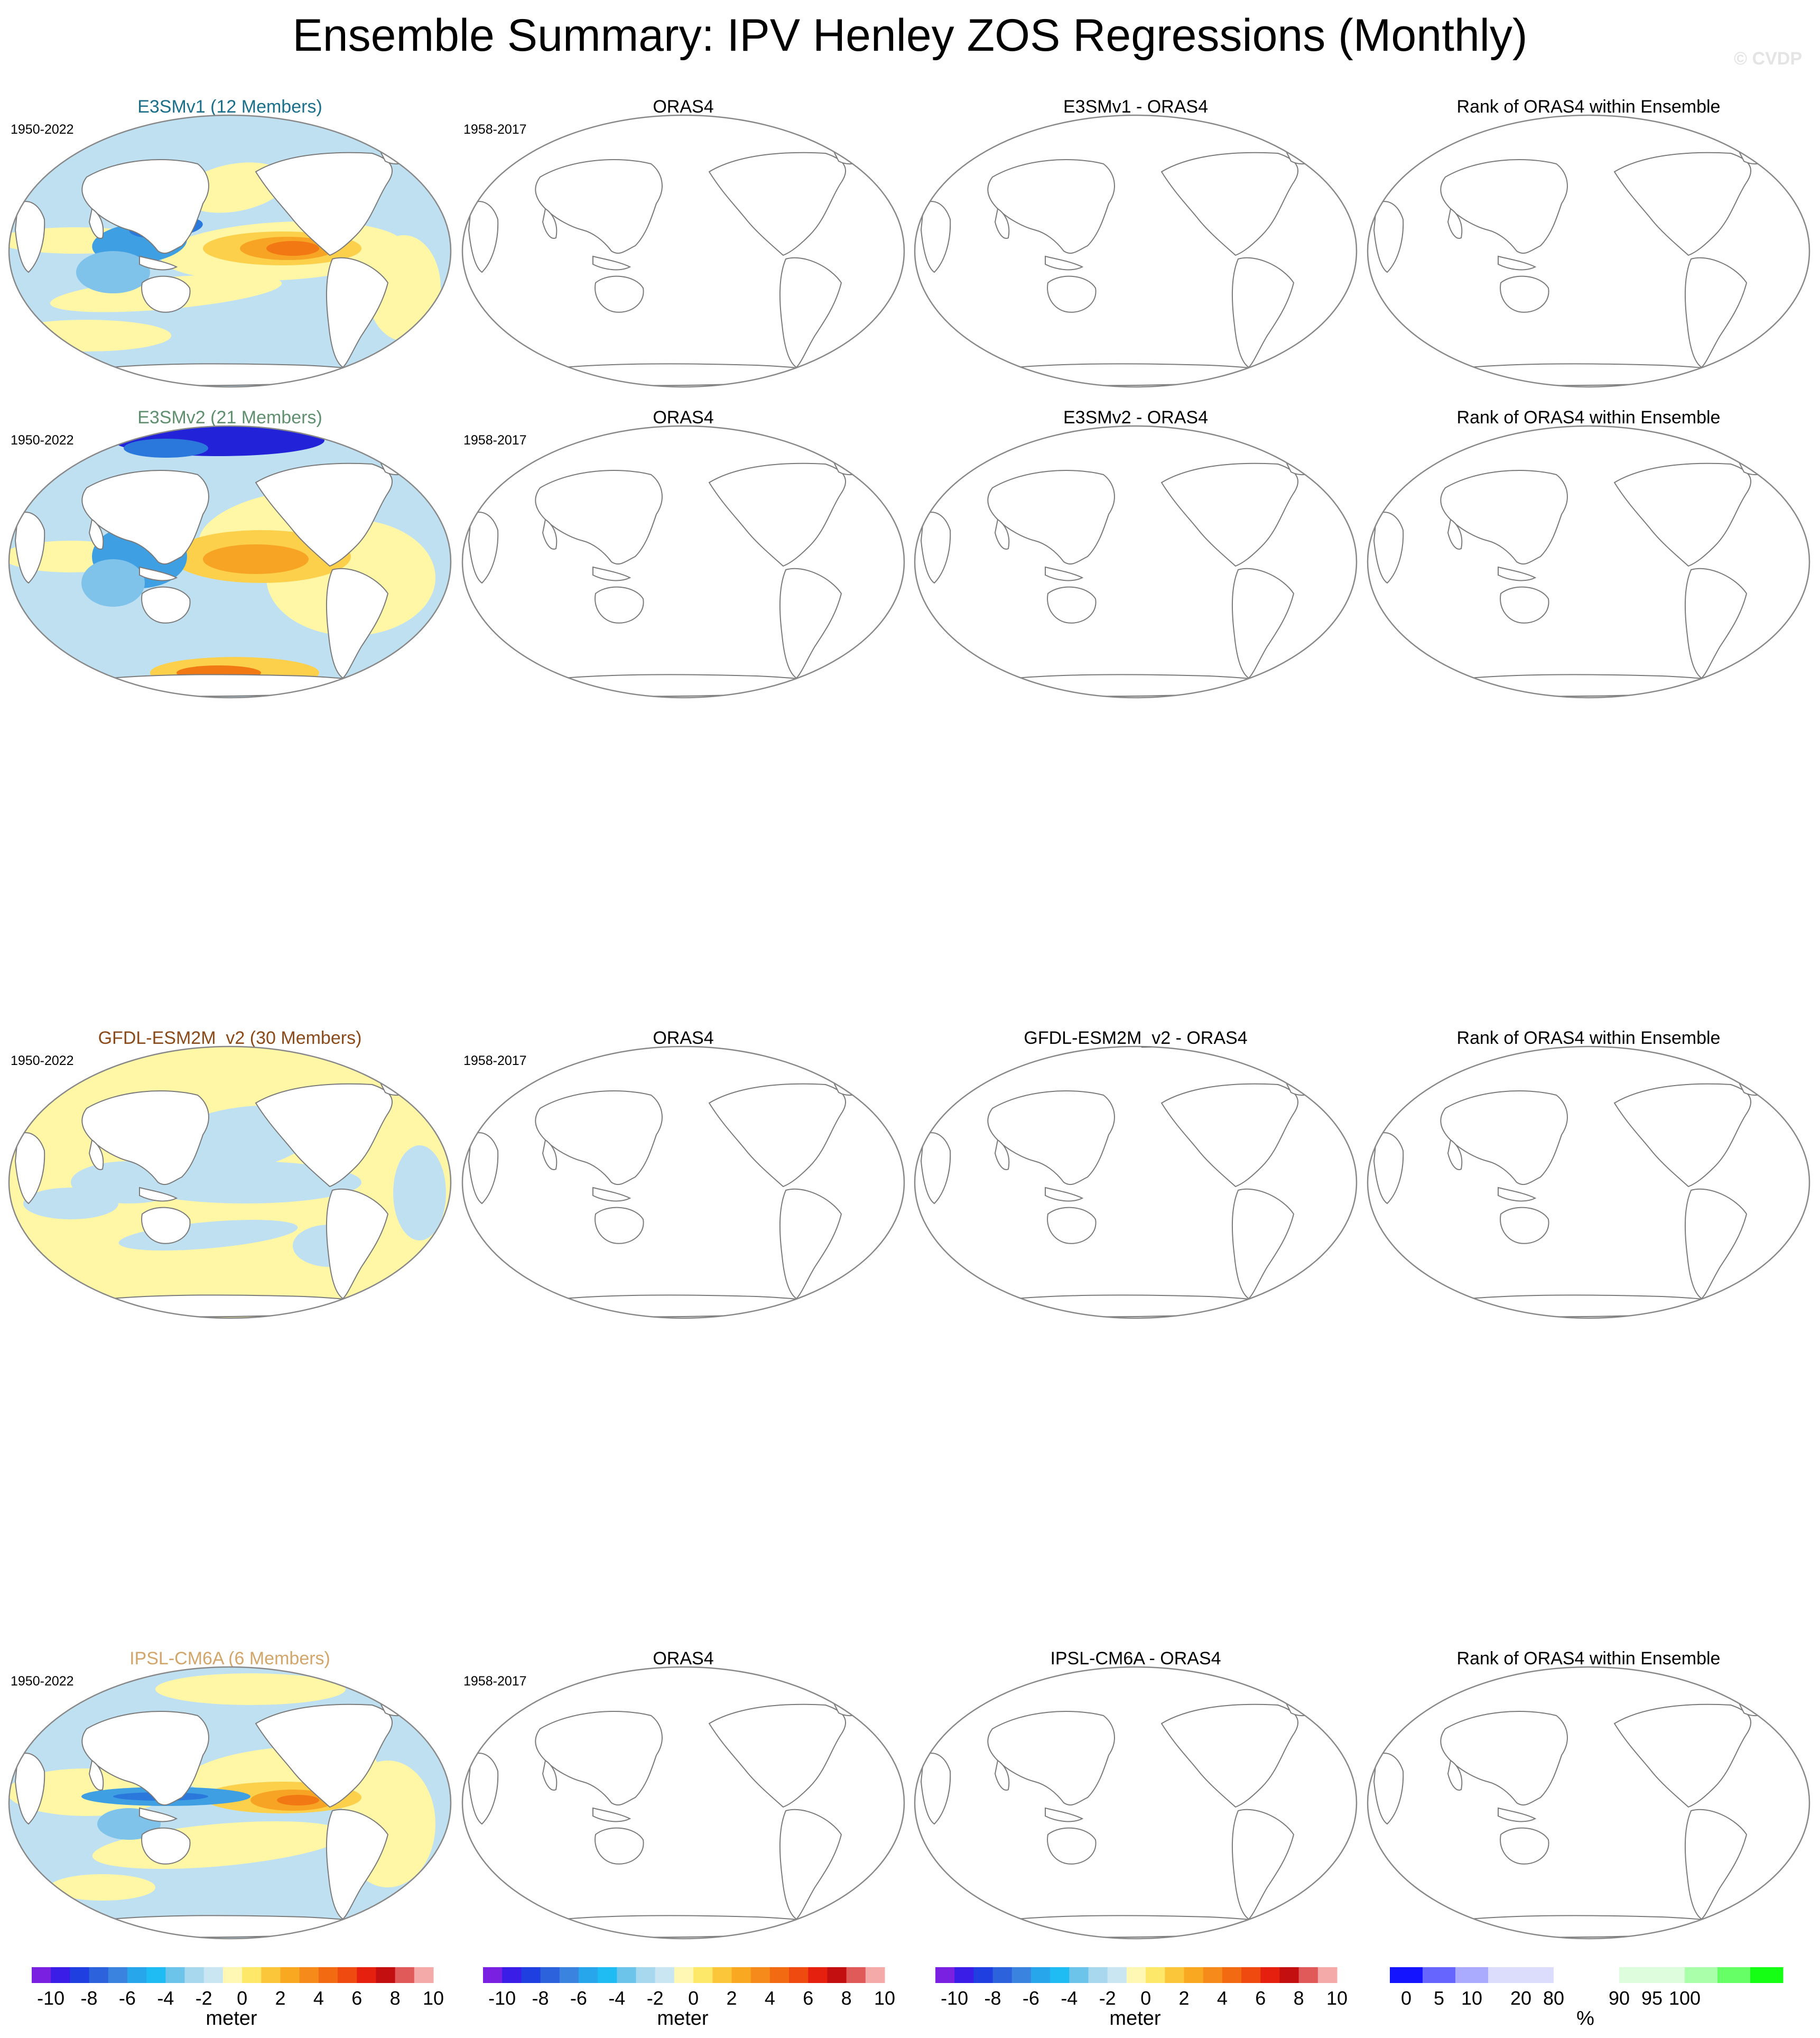 This screenshot has width=1820, height=2038. I want to click on colorbar-1-tick: -2, so click(655, 1998).